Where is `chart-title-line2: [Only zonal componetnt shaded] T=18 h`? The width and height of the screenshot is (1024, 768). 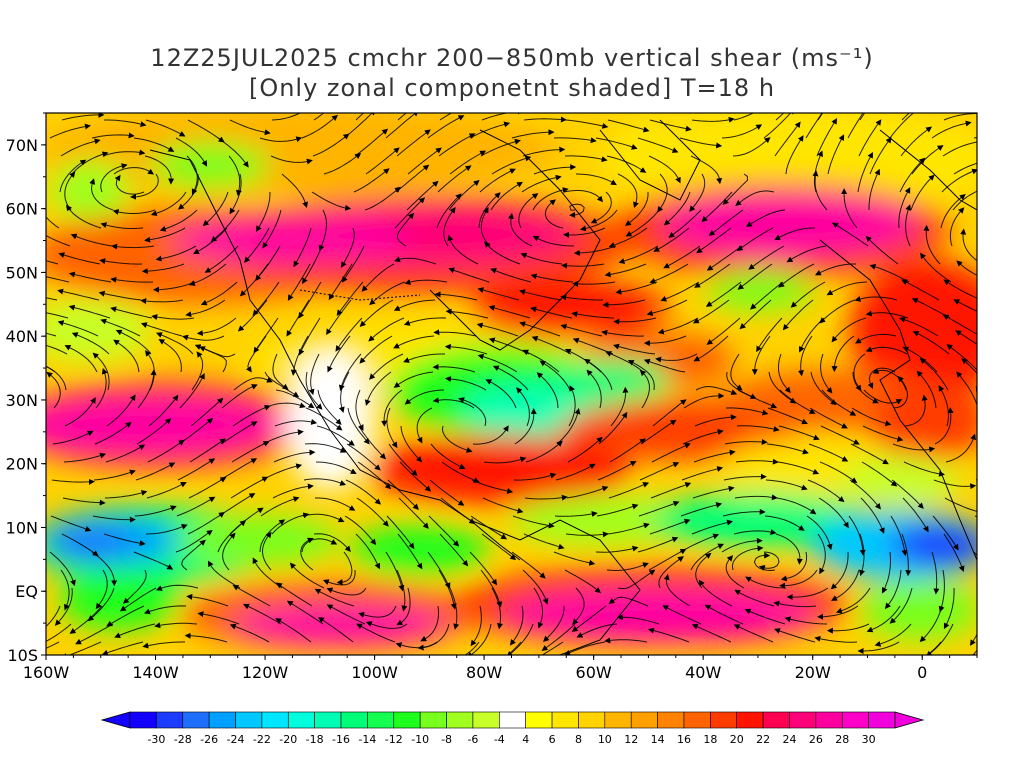 chart-title-line2: [Only zonal componetnt shaded] T=18 h is located at coordinates (512, 88).